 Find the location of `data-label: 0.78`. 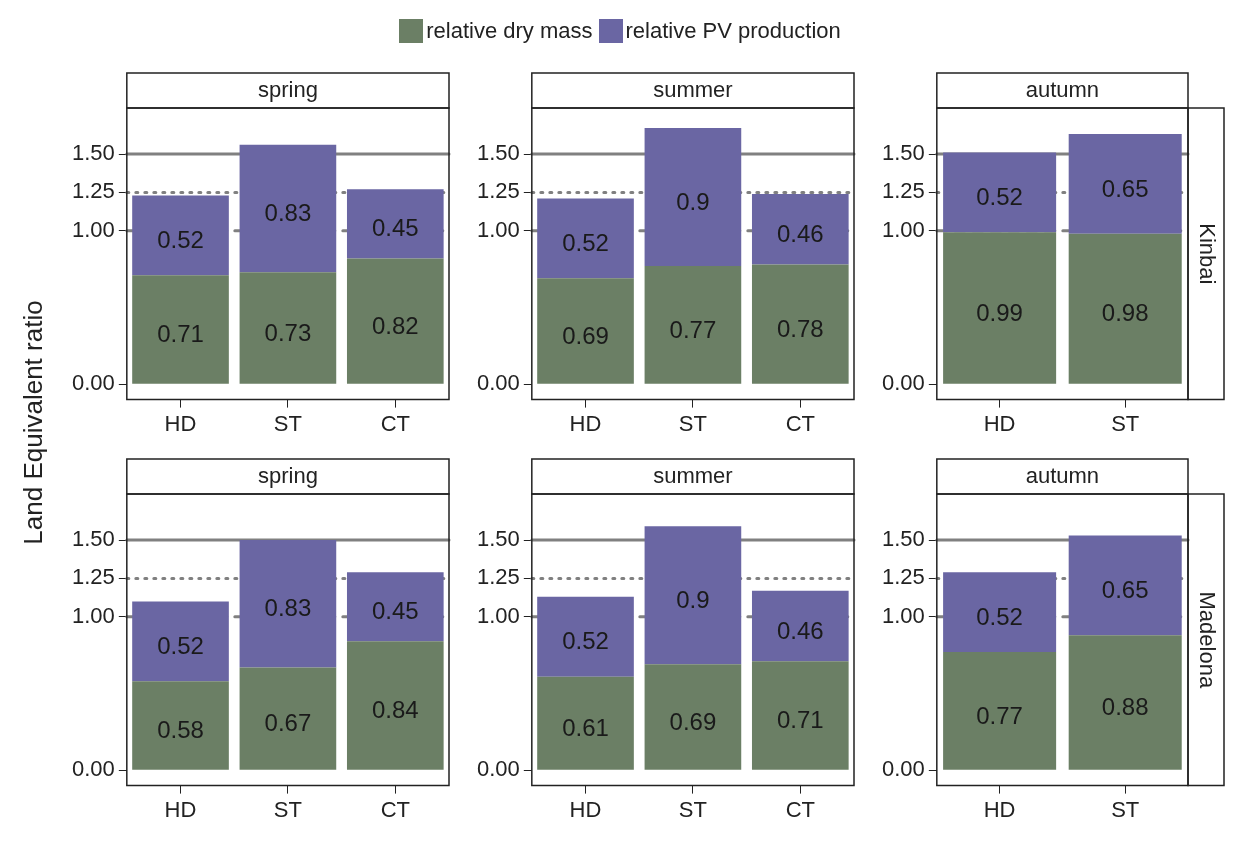

data-label: 0.78 is located at coordinates (800, 328).